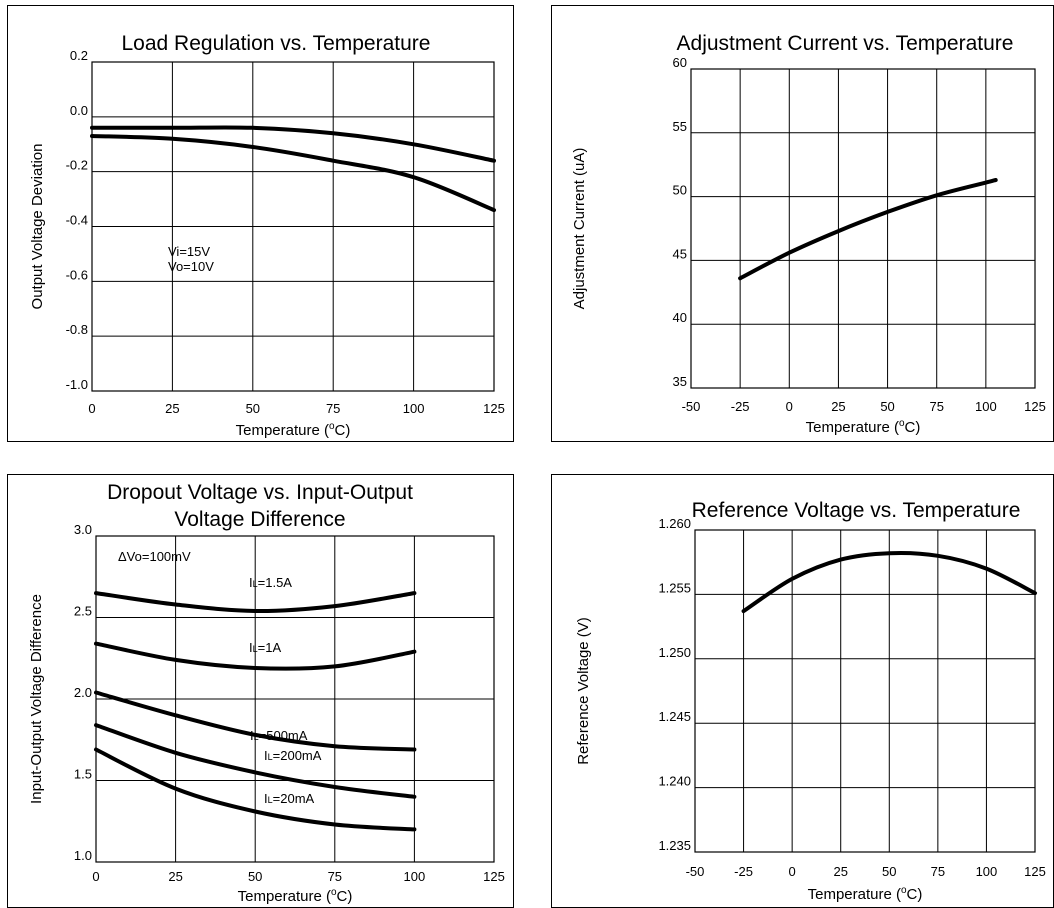 The image size is (1054, 908). I want to click on y-axis-label: Output Voltage Deviation, so click(37, 227).